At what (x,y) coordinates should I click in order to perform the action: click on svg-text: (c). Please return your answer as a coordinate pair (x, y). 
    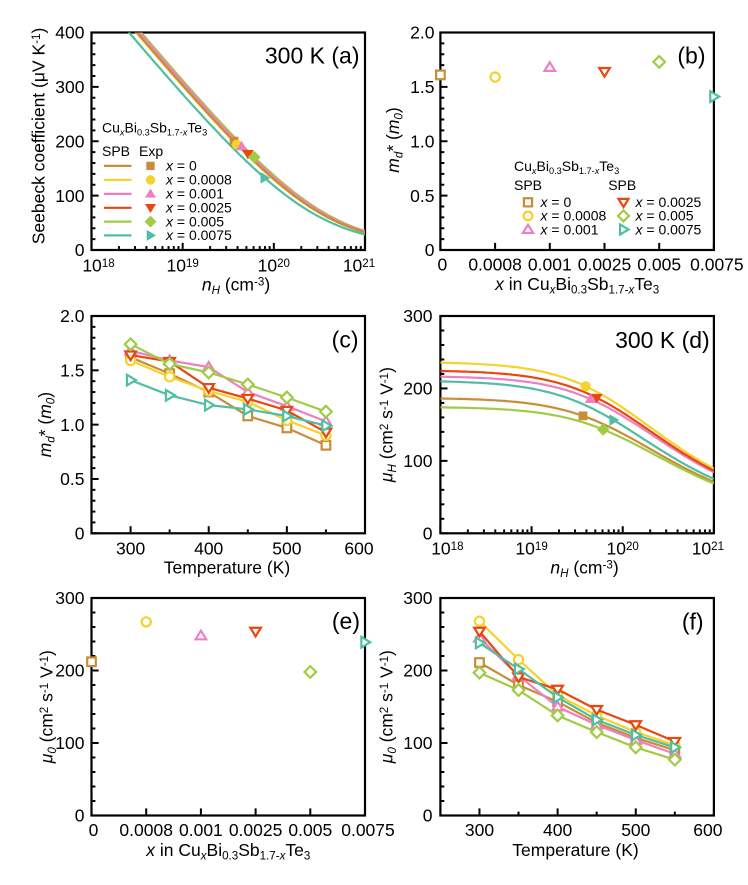
    Looking at the image, I should click on (345, 340).